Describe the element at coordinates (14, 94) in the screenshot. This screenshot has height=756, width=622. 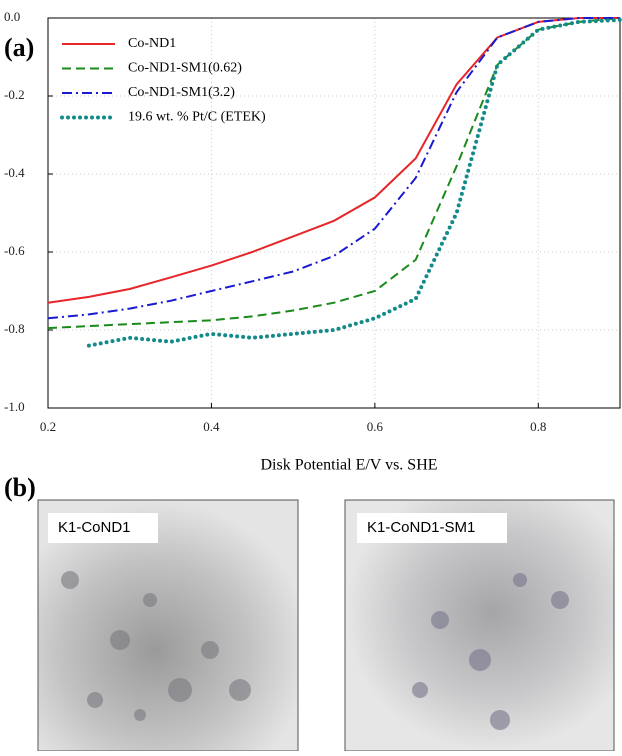
I see `y-tick-label: -0.2` at that location.